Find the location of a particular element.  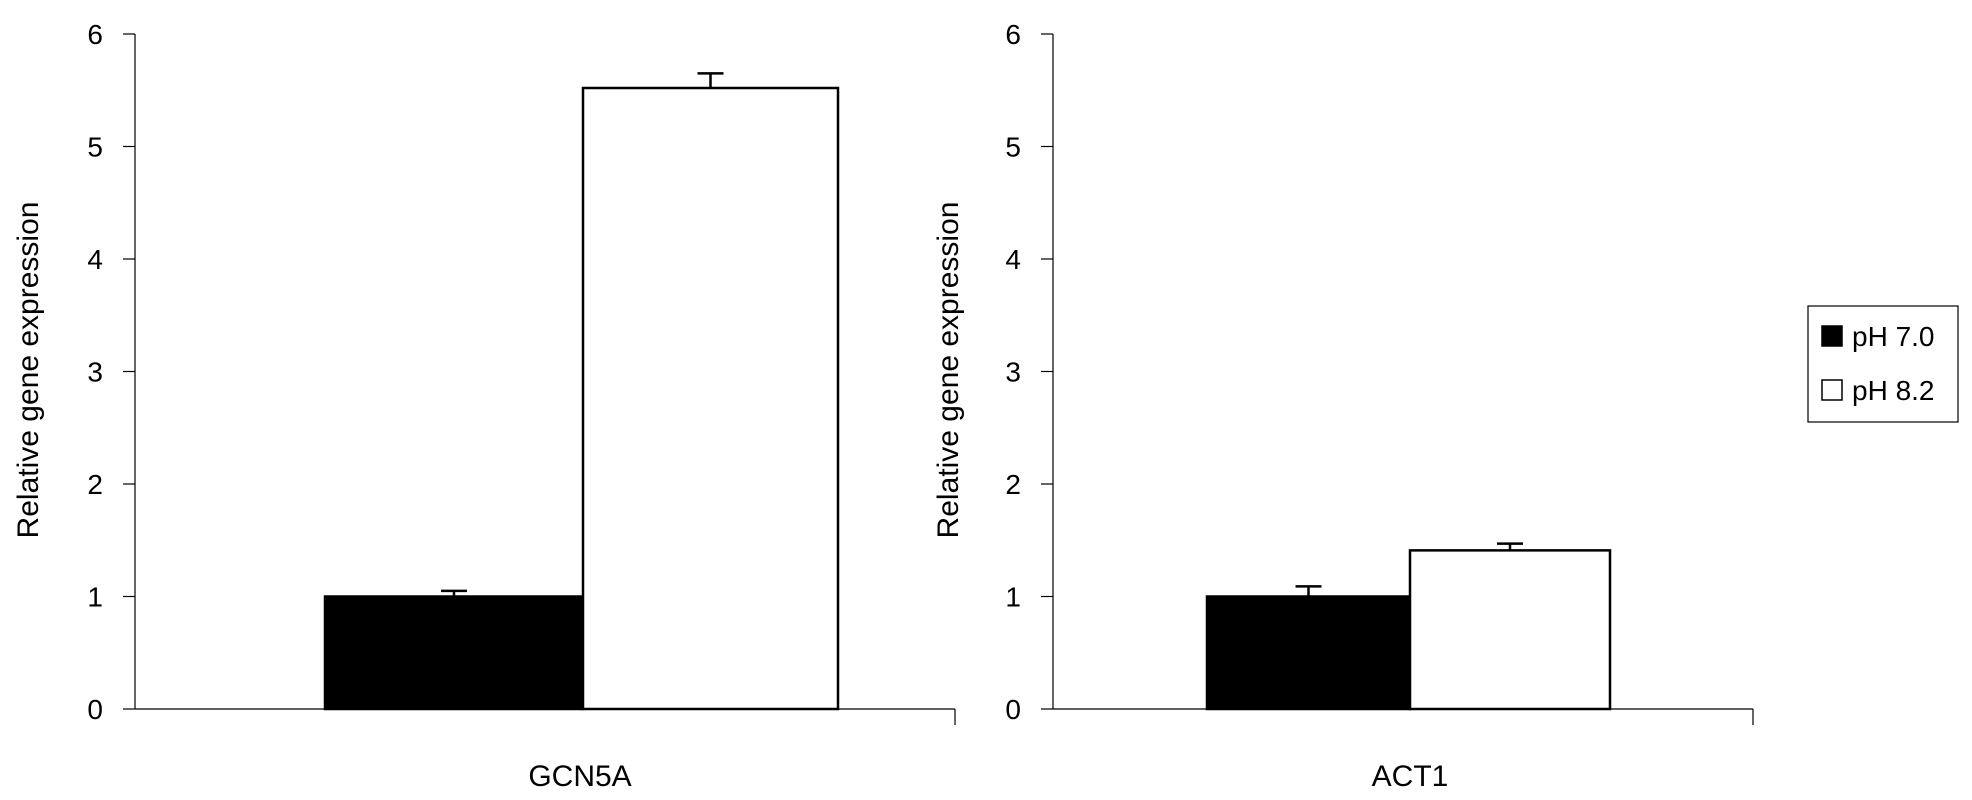

x-category-label: GCN5A is located at coordinates (579, 776).